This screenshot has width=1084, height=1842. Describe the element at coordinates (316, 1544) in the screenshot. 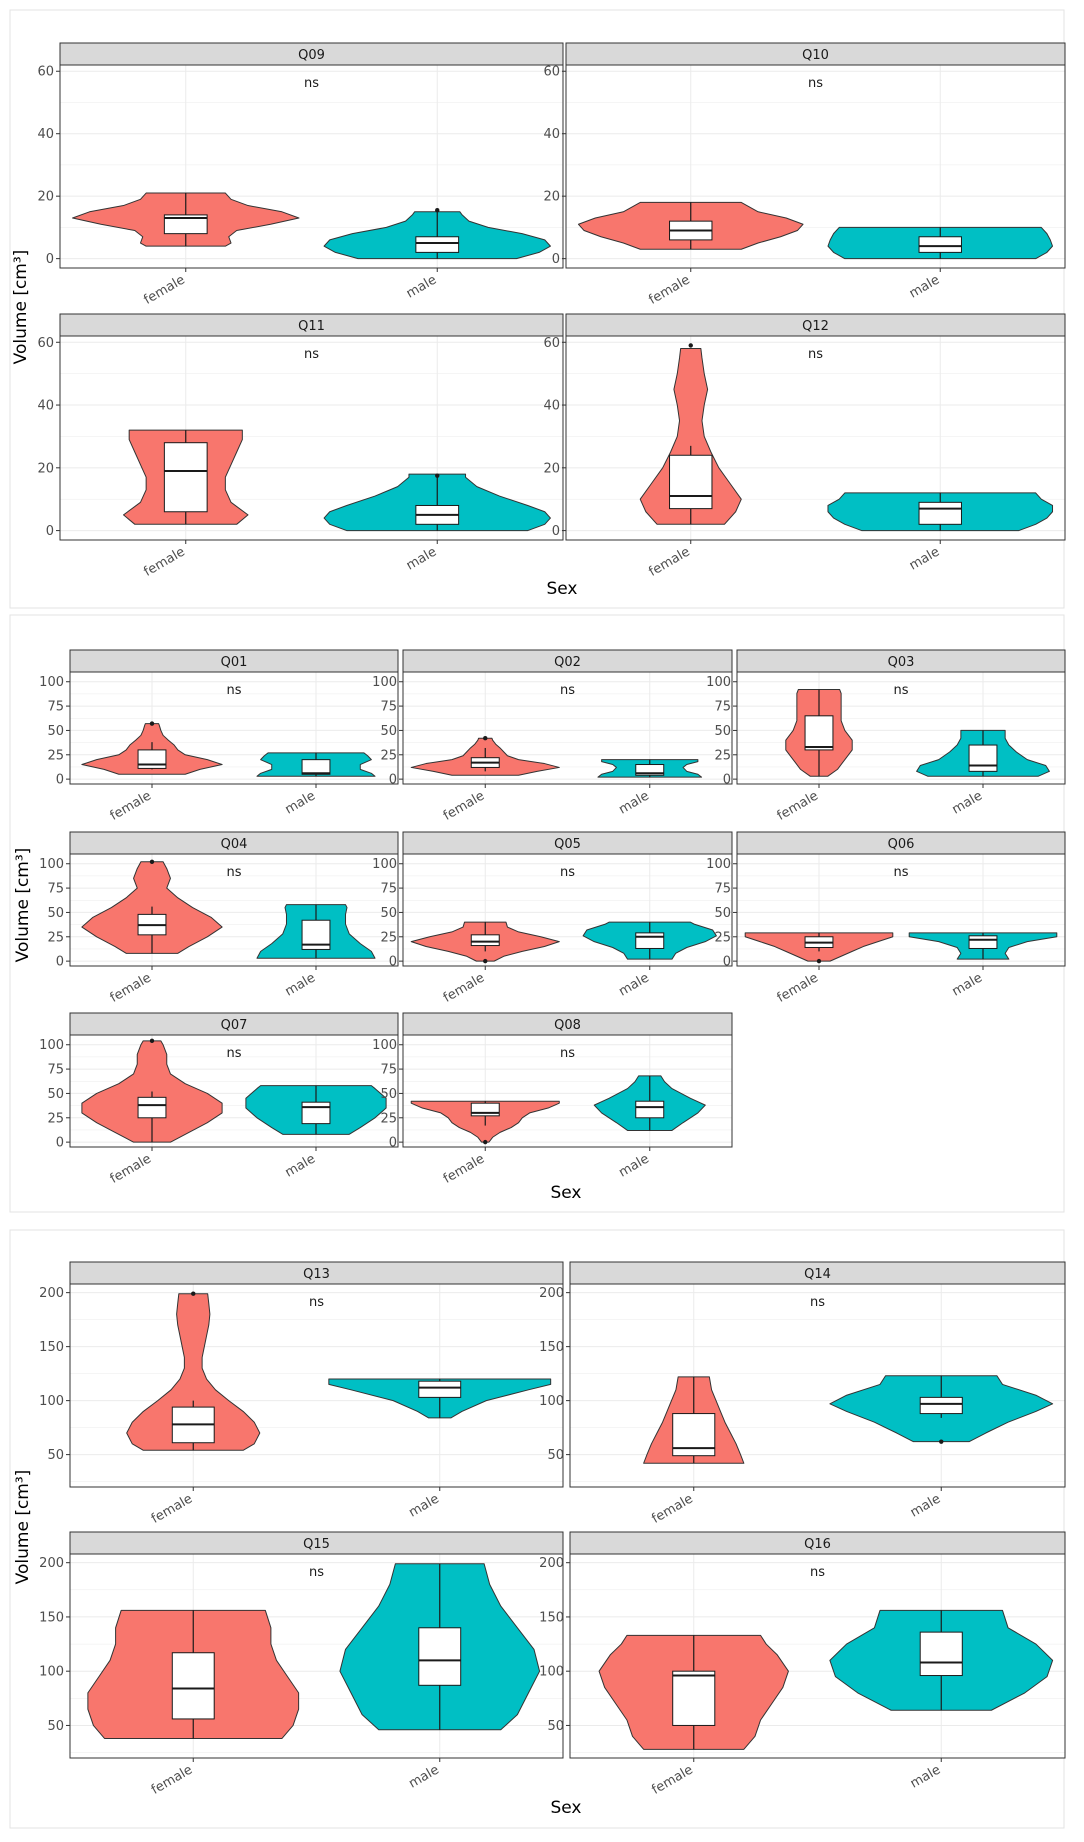

I see `facet-strip-label: Q15` at that location.